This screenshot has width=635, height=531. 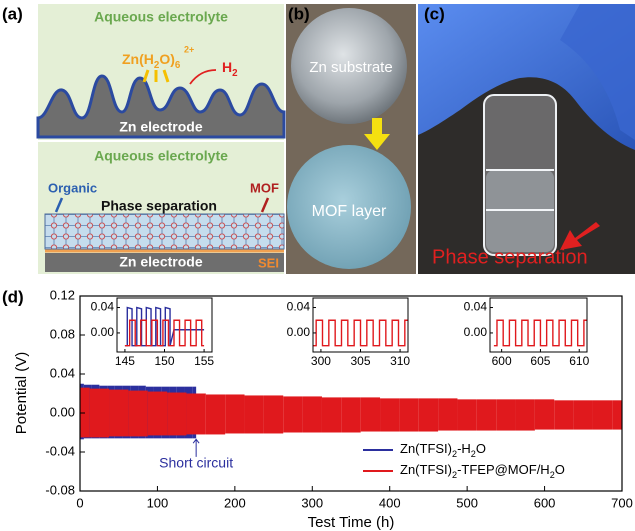 What do you see at coordinates (125, 361) in the screenshot?
I see `inset-x-tick-label: 145` at bounding box center [125, 361].